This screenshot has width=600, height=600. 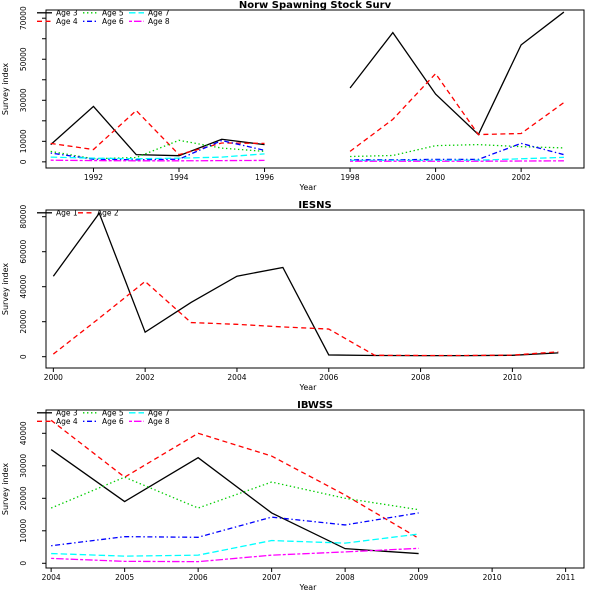 What do you see at coordinates (23, 217) in the screenshot?
I see `y-tick-label: 80000` at bounding box center [23, 217].